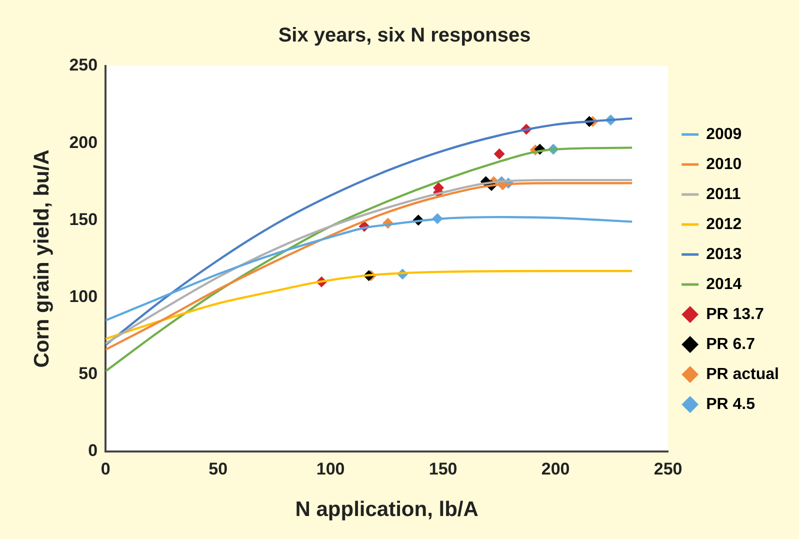 Image resolution: width=799 pixels, height=539 pixels. Describe the element at coordinates (724, 224) in the screenshot. I see `legend-label: 2012` at that location.